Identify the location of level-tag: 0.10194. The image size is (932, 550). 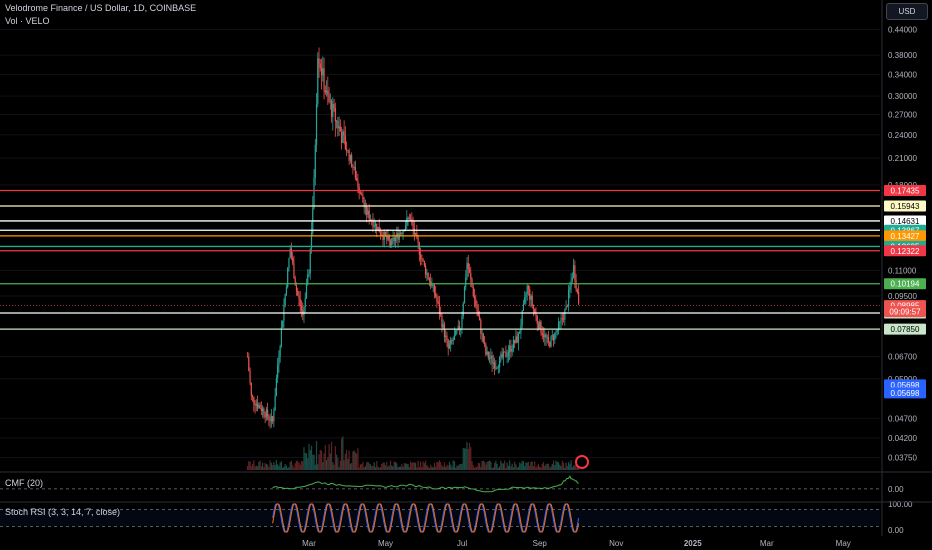
(905, 284).